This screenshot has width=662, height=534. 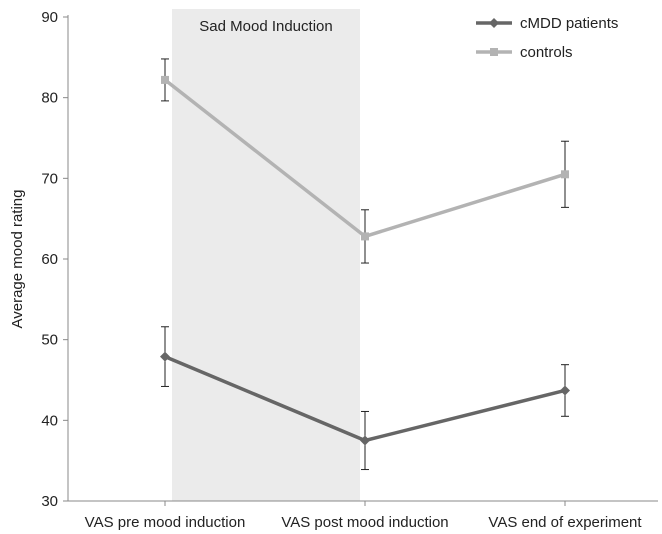 What do you see at coordinates (569, 23) in the screenshot?
I see `legend-label: cMDD patients` at bounding box center [569, 23].